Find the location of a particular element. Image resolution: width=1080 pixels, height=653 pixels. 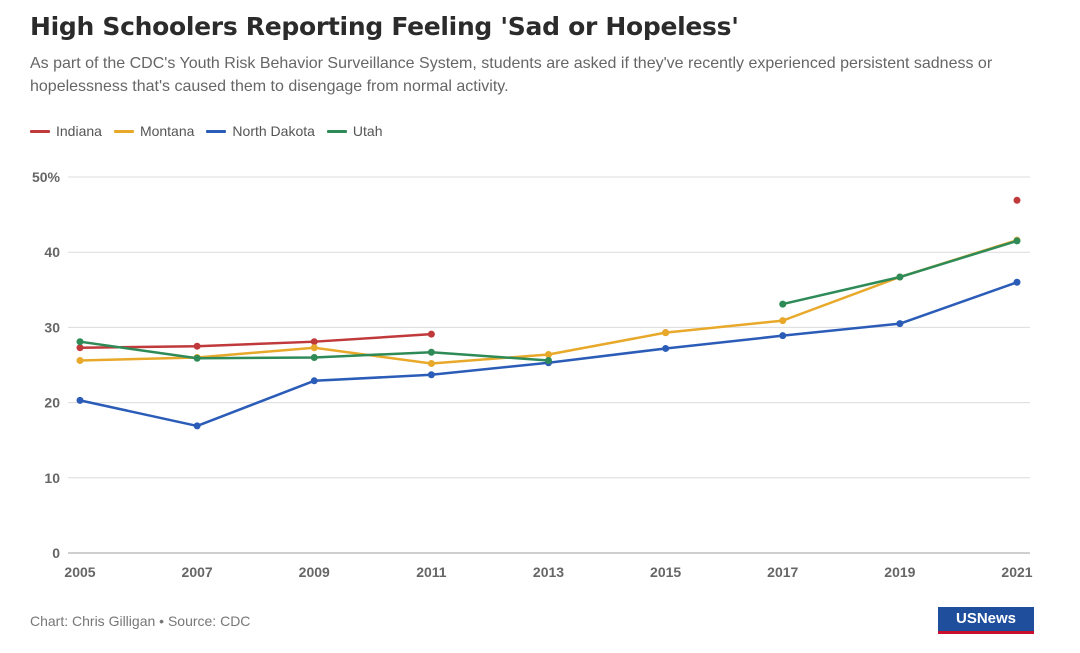

legend-label: Montana is located at coordinates (167, 131).